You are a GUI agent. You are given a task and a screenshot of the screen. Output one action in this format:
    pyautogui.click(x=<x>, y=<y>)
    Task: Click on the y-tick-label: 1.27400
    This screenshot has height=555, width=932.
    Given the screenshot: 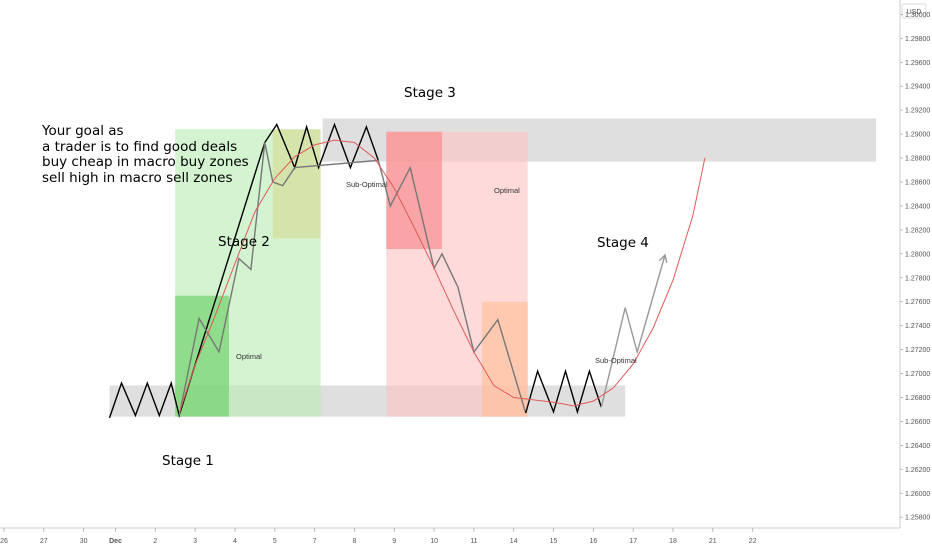 What is the action you would take?
    pyautogui.click(x=917, y=326)
    